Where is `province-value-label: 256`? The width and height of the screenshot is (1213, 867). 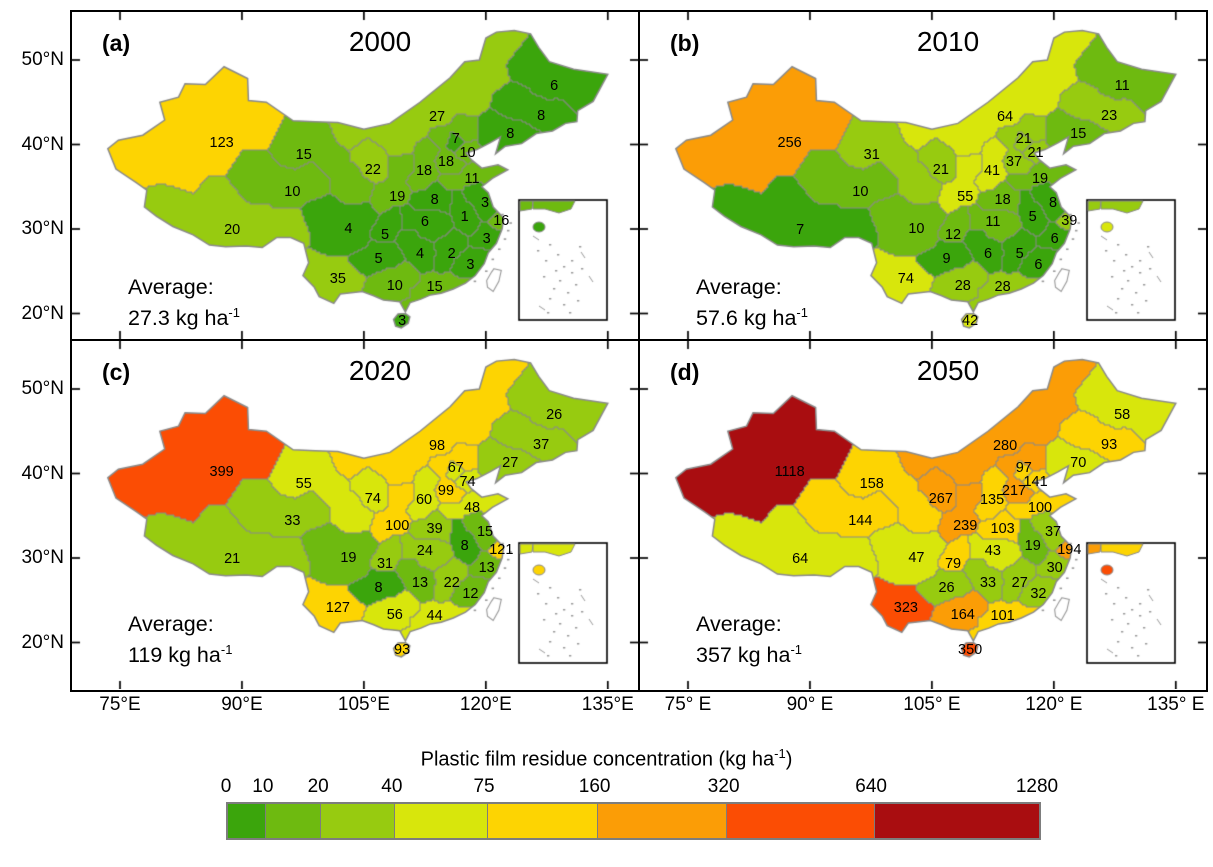 province-value-label: 256 is located at coordinates (789, 142).